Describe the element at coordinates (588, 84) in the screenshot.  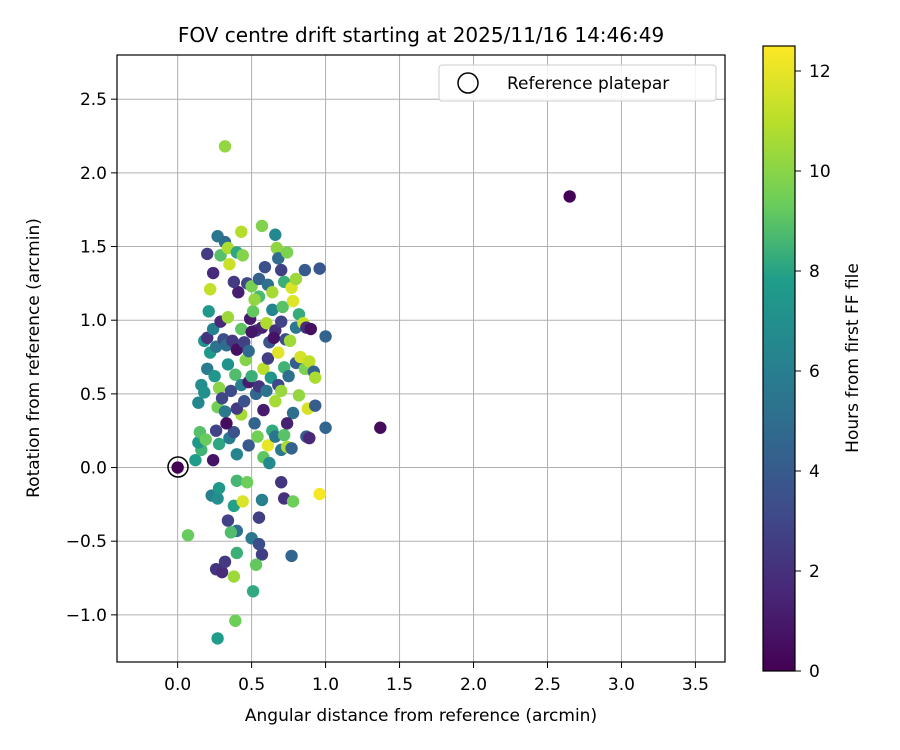
I see `legend-entry-reference: Reference platepar` at that location.